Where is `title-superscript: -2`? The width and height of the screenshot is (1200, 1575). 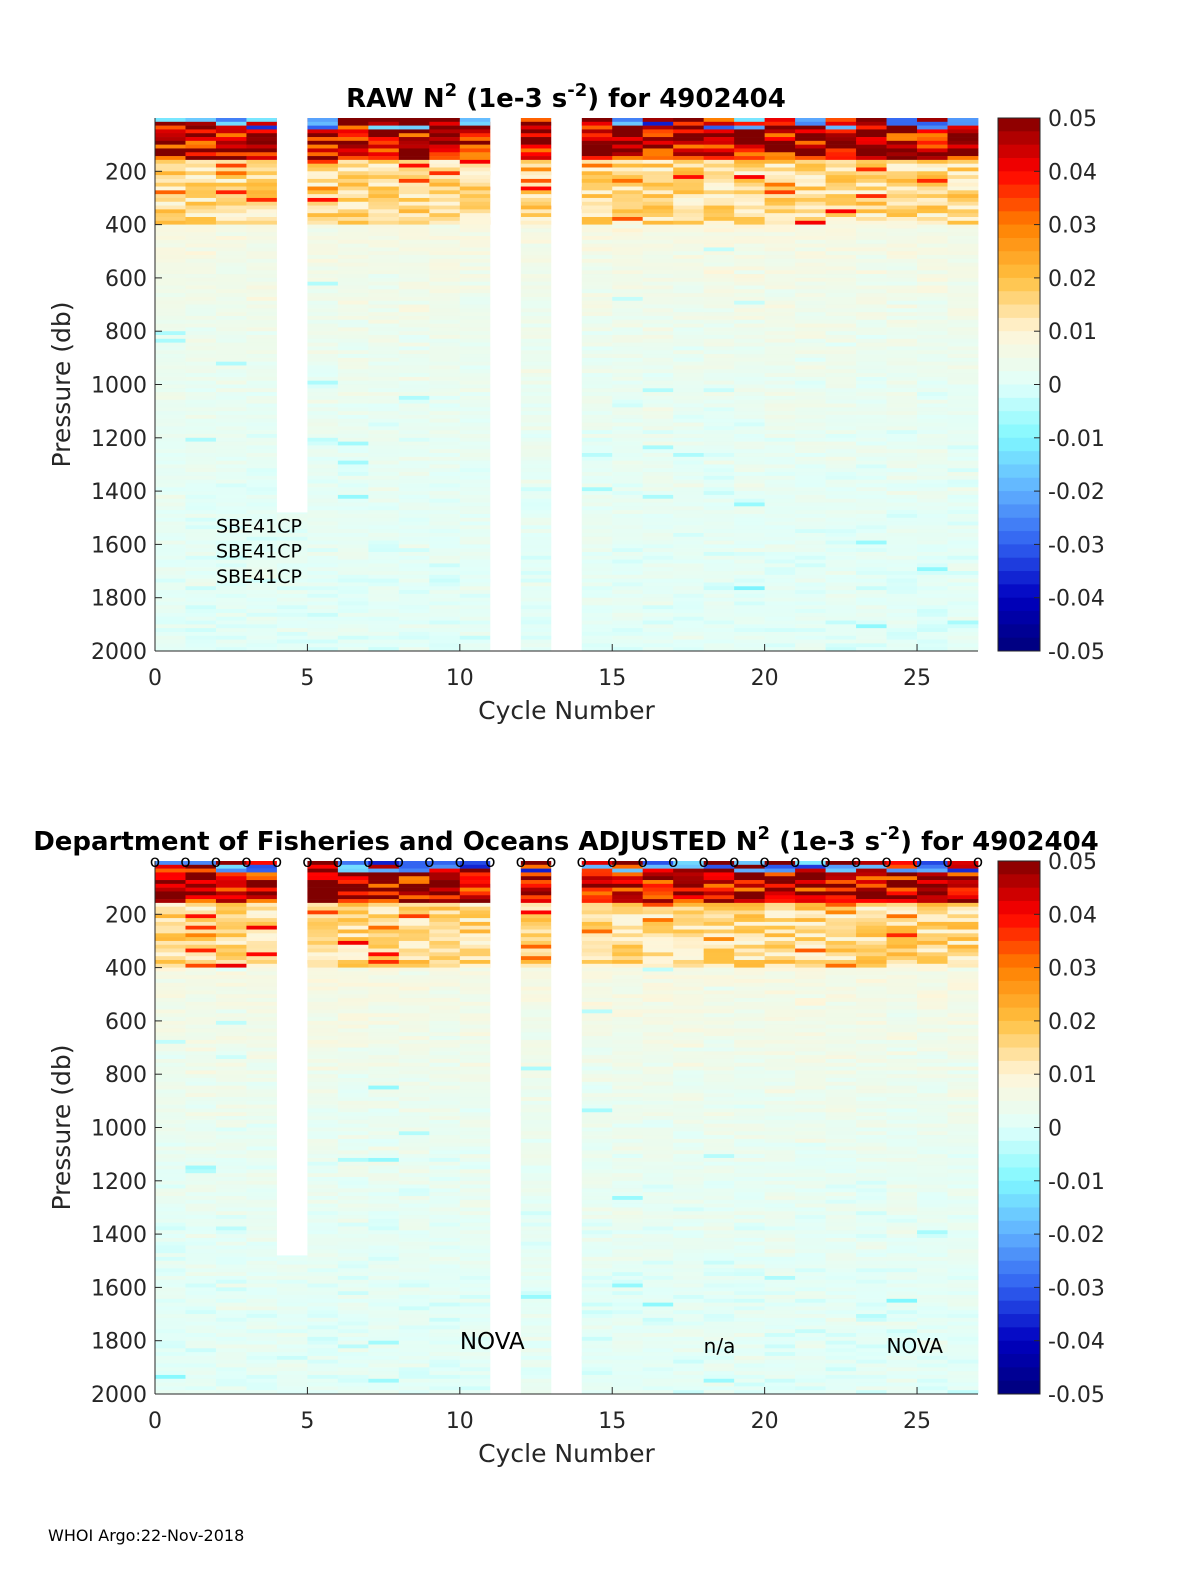
title-superscript: -2 is located at coordinates (577, 90).